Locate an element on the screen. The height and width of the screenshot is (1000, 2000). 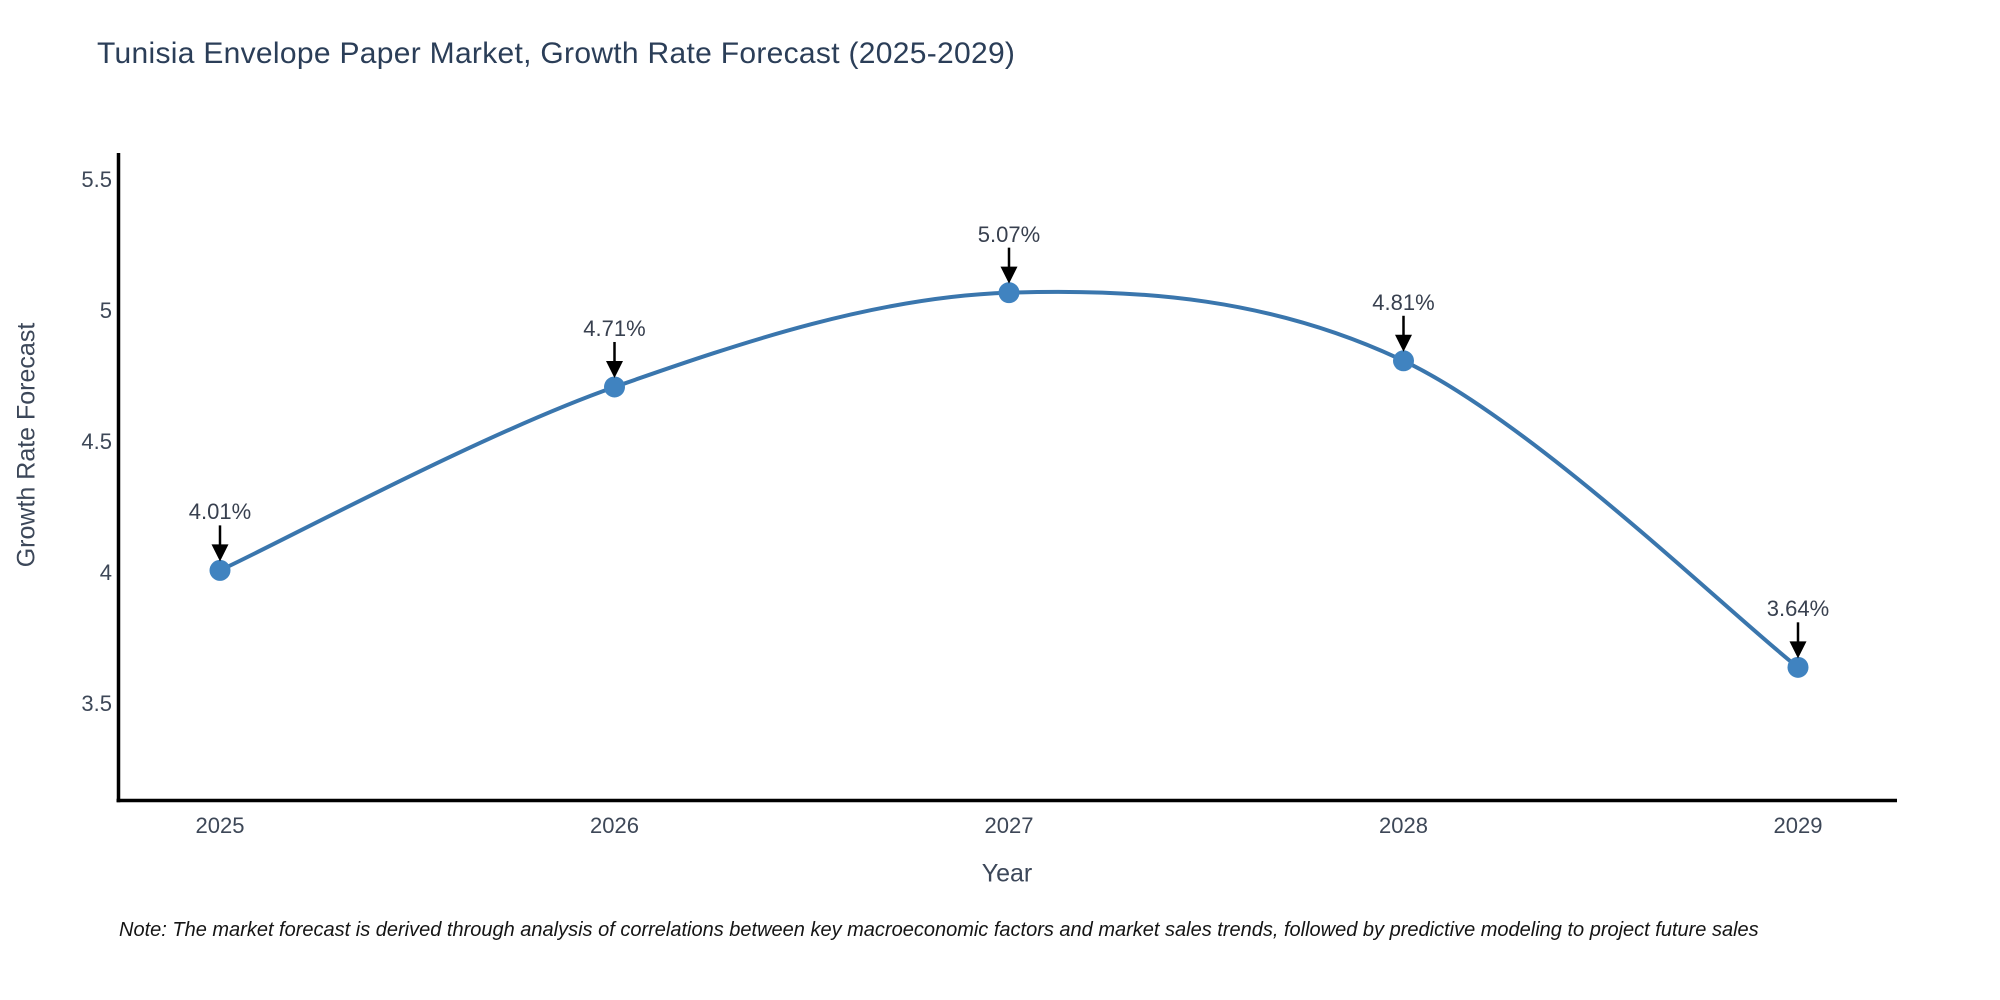
x-tick-label-2026: 2026 is located at coordinates (614, 825).